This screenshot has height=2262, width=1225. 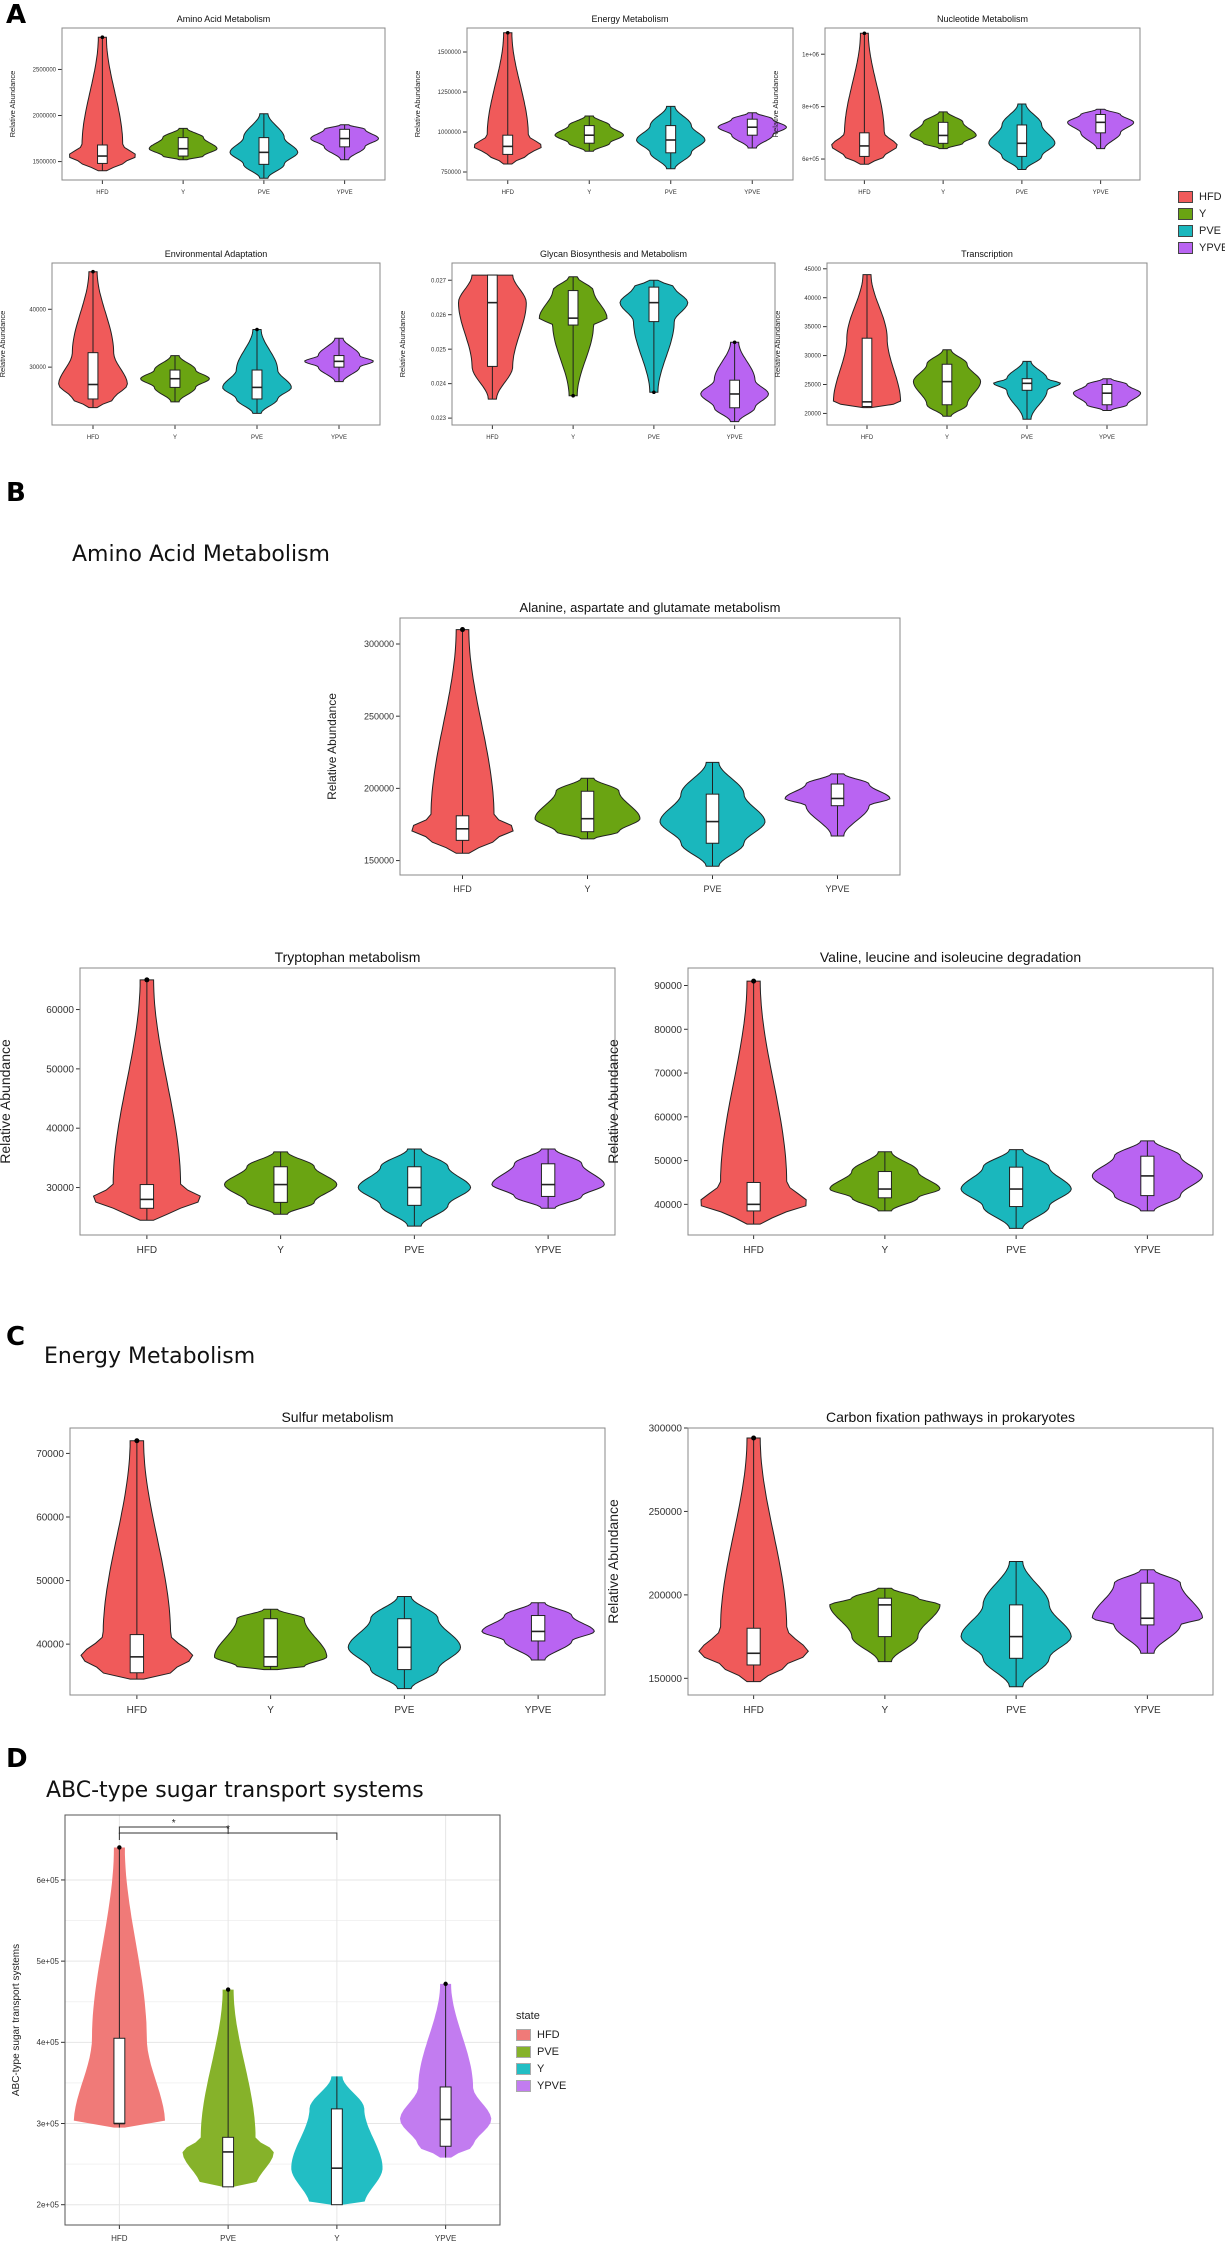 I want to click on y-tick-label: 45000, so click(x=812, y=270).